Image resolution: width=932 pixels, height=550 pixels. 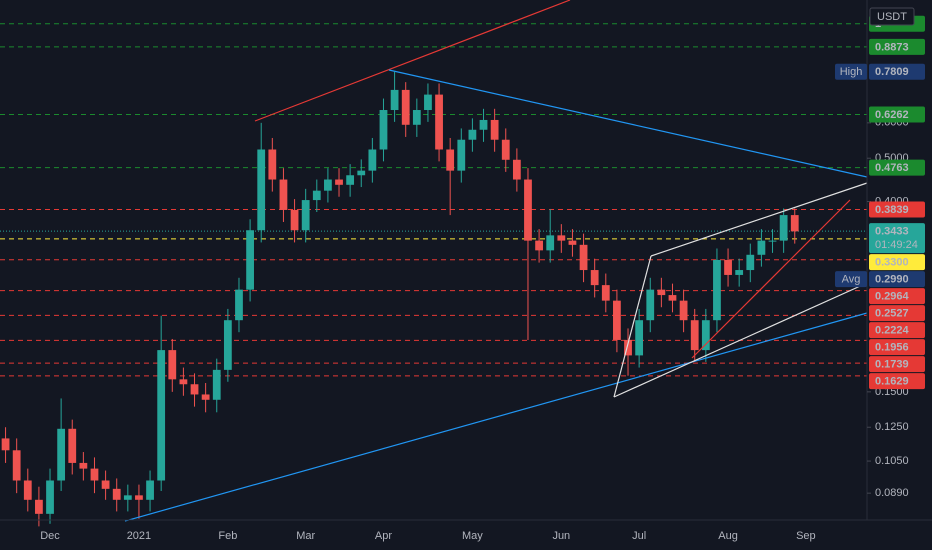 What do you see at coordinates (139, 536) in the screenshot?
I see `x-tick-label: 2021` at bounding box center [139, 536].